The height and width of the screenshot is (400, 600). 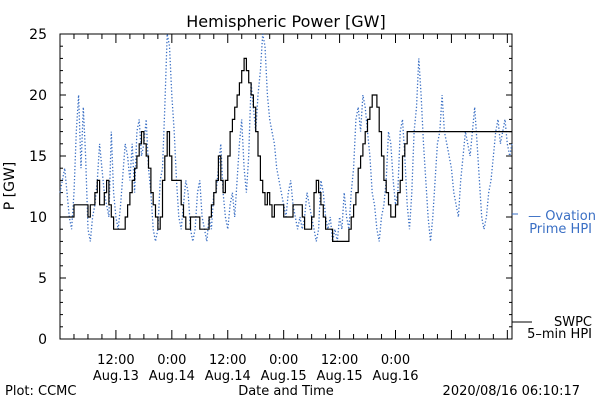 I want to click on y-axis-label: P [GW], so click(x=10, y=186).